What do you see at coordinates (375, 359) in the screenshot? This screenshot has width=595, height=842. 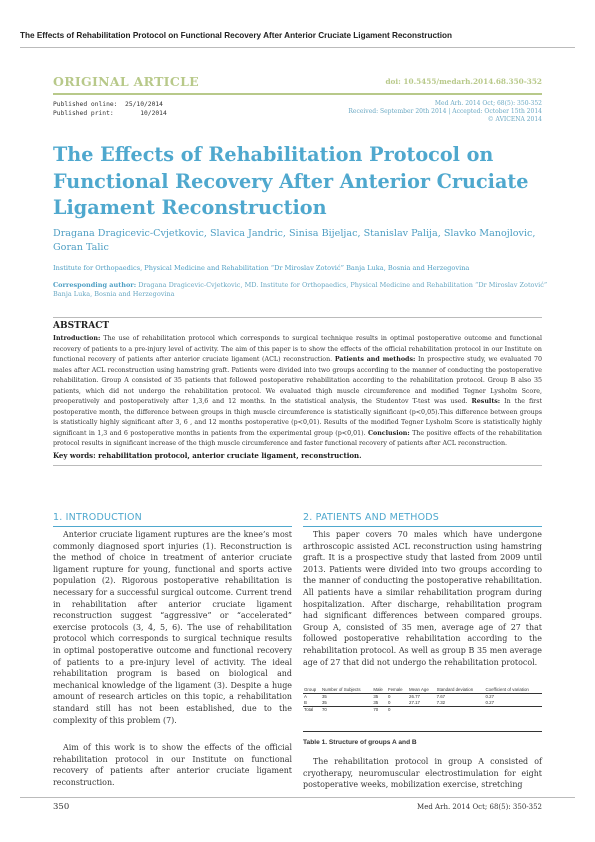 I see `abstract-methods-label: Patients and methods:` at bounding box center [375, 359].